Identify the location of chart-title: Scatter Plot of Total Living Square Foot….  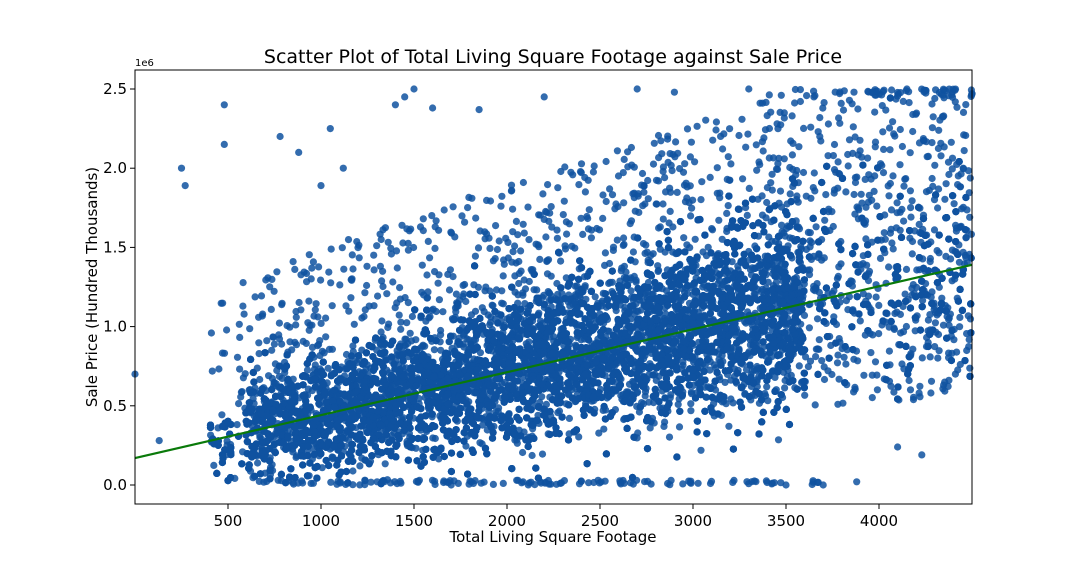
(553, 57).